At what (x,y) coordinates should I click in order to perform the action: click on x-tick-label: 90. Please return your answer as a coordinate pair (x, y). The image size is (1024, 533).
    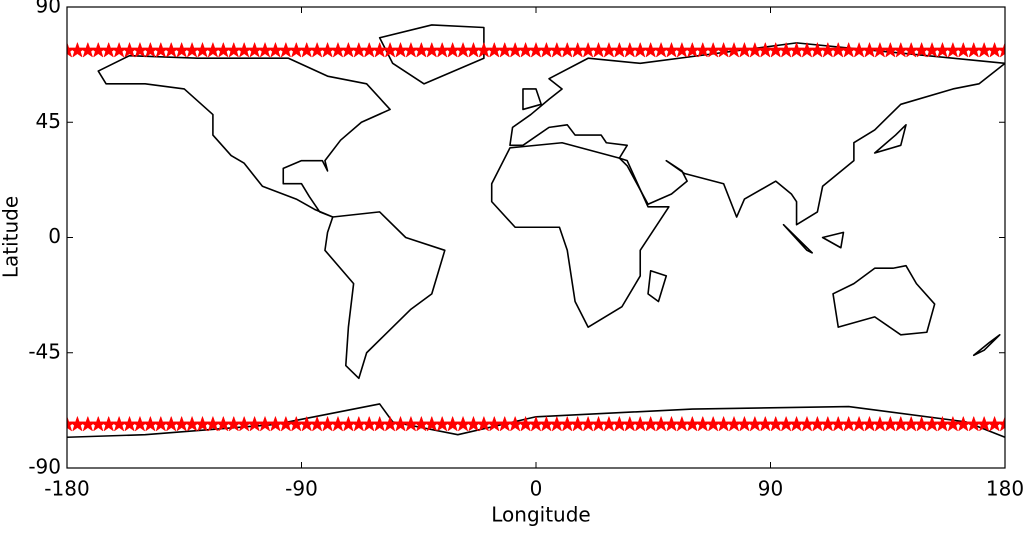
    Looking at the image, I should click on (770, 489).